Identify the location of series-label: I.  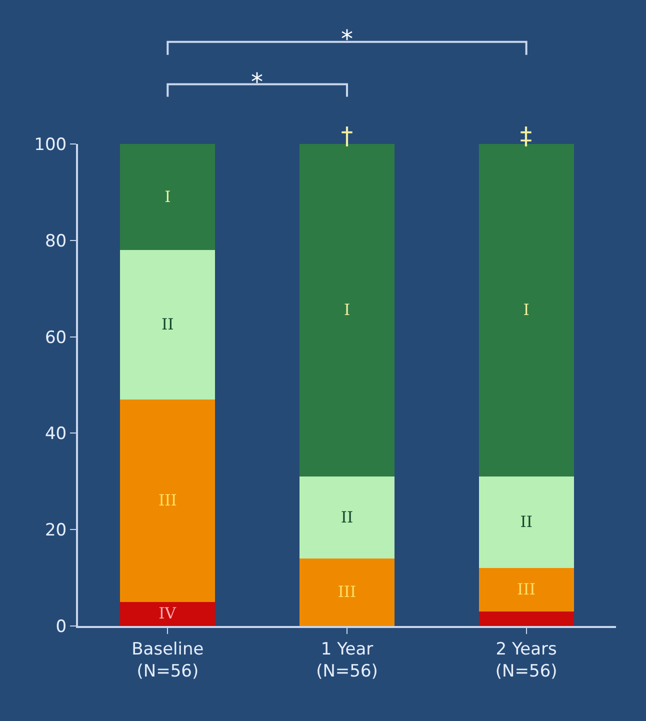
(167, 197).